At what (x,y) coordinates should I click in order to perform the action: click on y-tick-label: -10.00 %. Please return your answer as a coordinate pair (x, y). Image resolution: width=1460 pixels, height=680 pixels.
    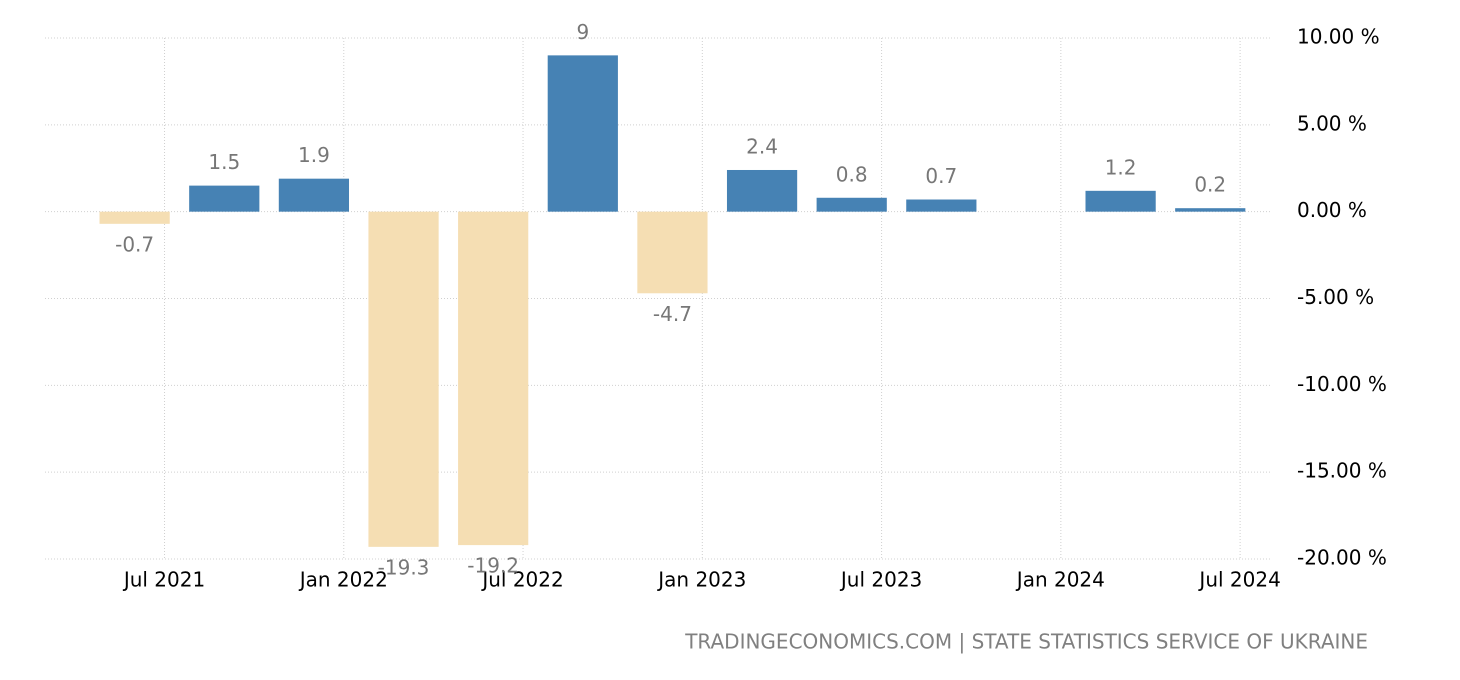
    Looking at the image, I should click on (1342, 384).